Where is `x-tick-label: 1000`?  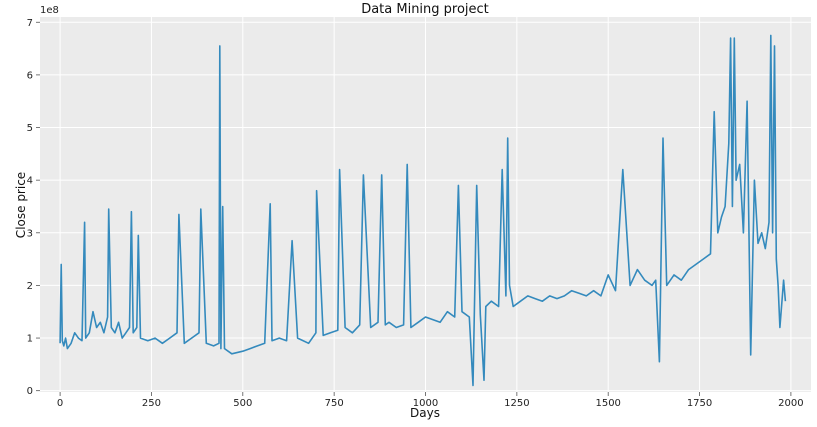
x-tick-label: 1000 is located at coordinates (425, 403).